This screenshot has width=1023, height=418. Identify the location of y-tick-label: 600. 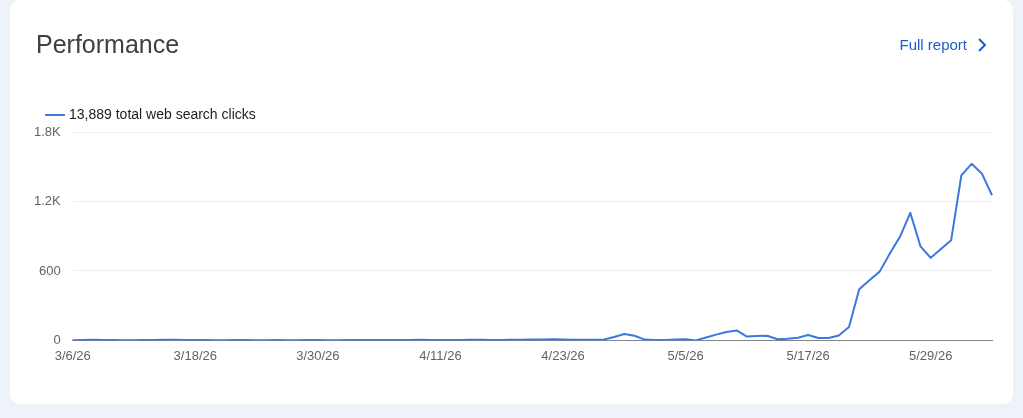
(50, 270).